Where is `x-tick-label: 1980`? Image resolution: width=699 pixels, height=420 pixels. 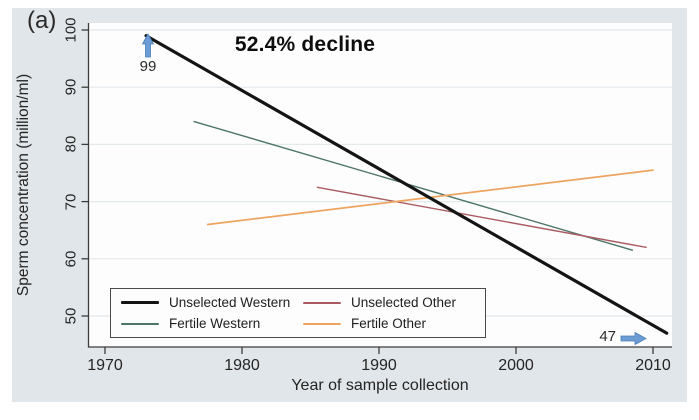
x-tick-label: 1980 is located at coordinates (242, 365).